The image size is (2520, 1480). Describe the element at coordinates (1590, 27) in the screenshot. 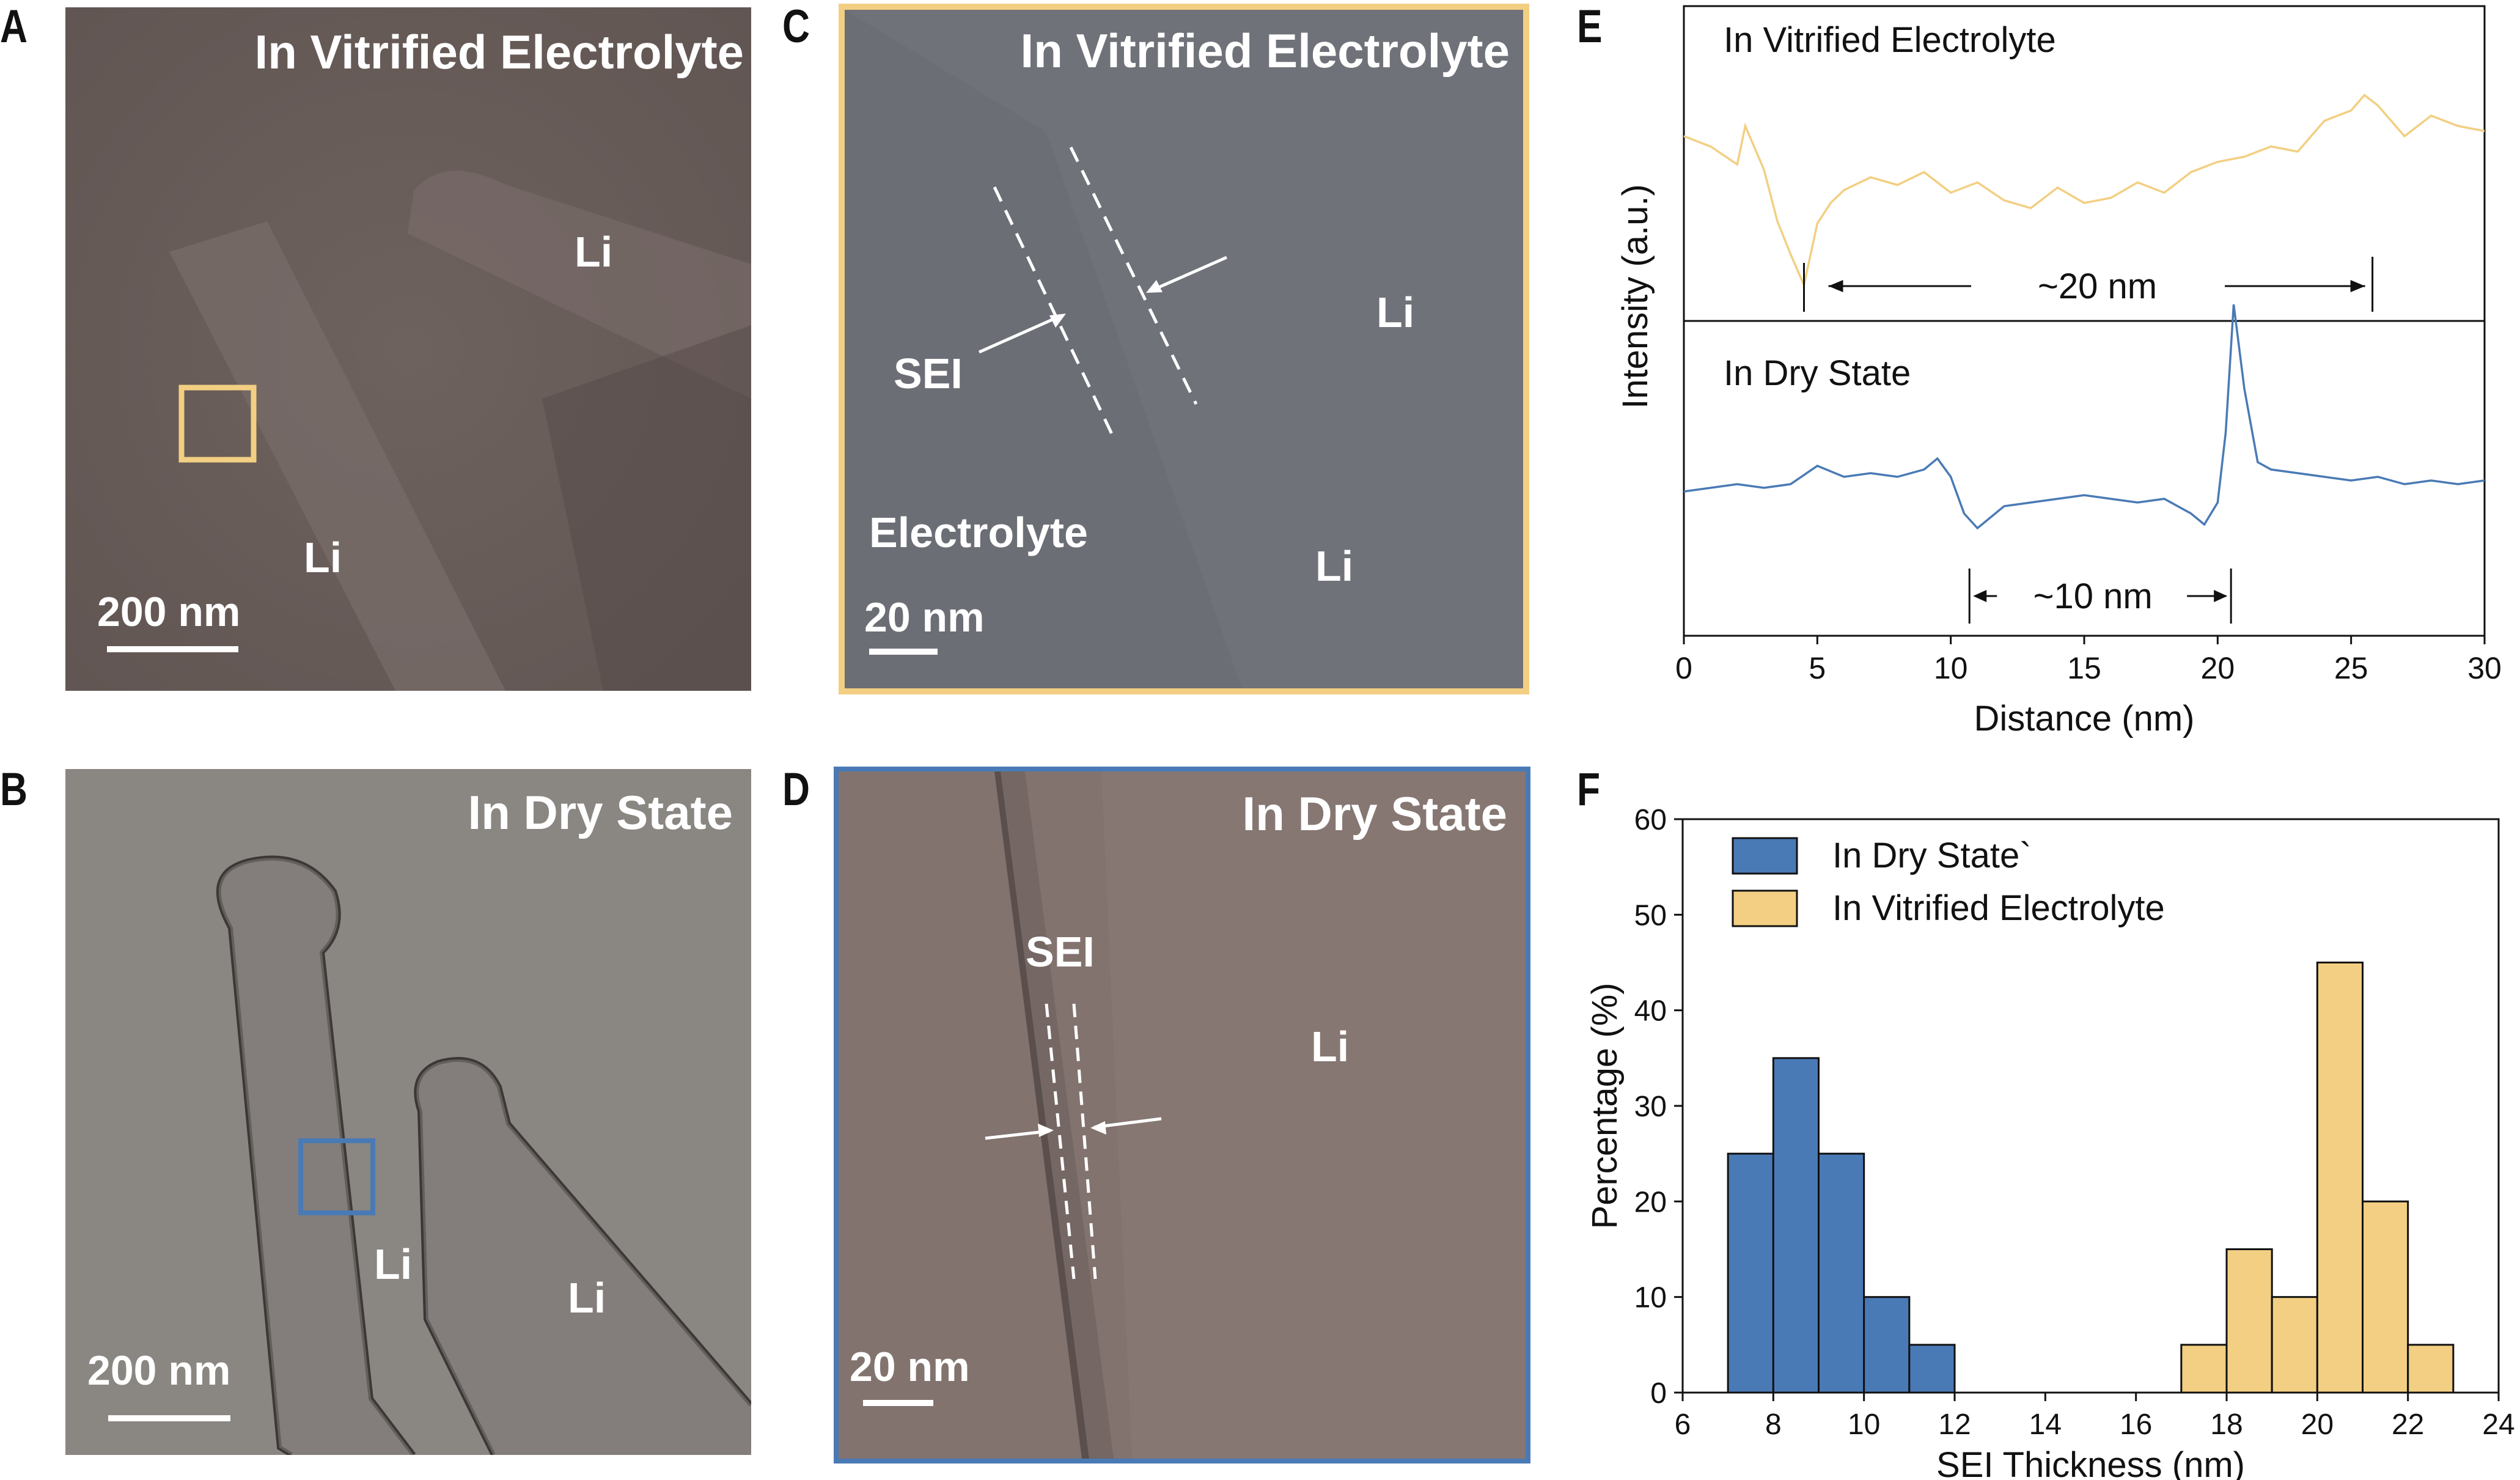

I see `panel-label-e: E` at that location.